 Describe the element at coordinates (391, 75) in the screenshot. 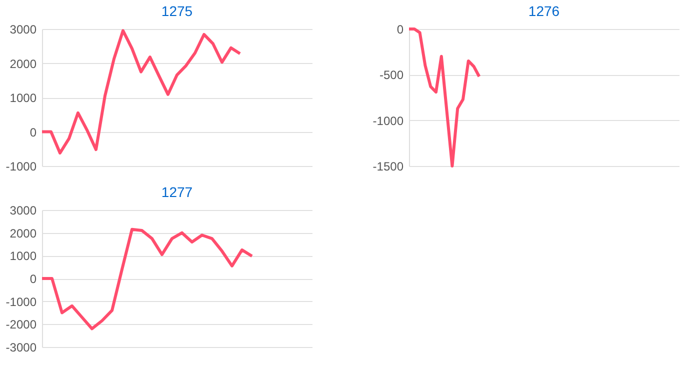

I see `y-tick-label: -500` at that location.